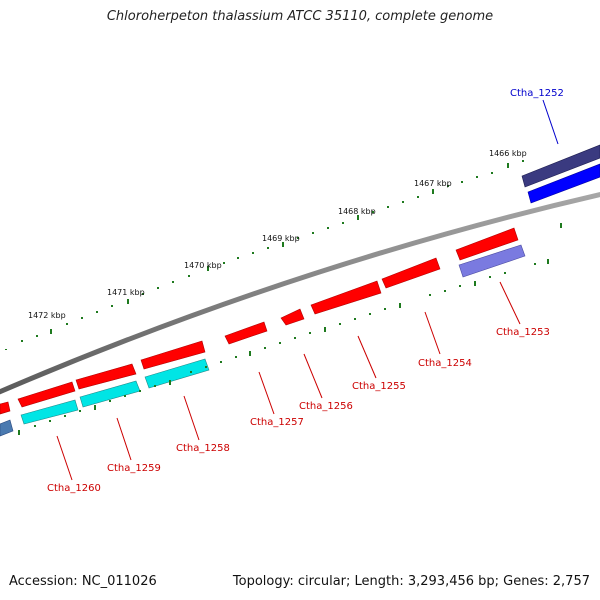 The height and width of the screenshot is (600, 600). I want to click on gene-label: Ctha_1257, so click(277, 422).